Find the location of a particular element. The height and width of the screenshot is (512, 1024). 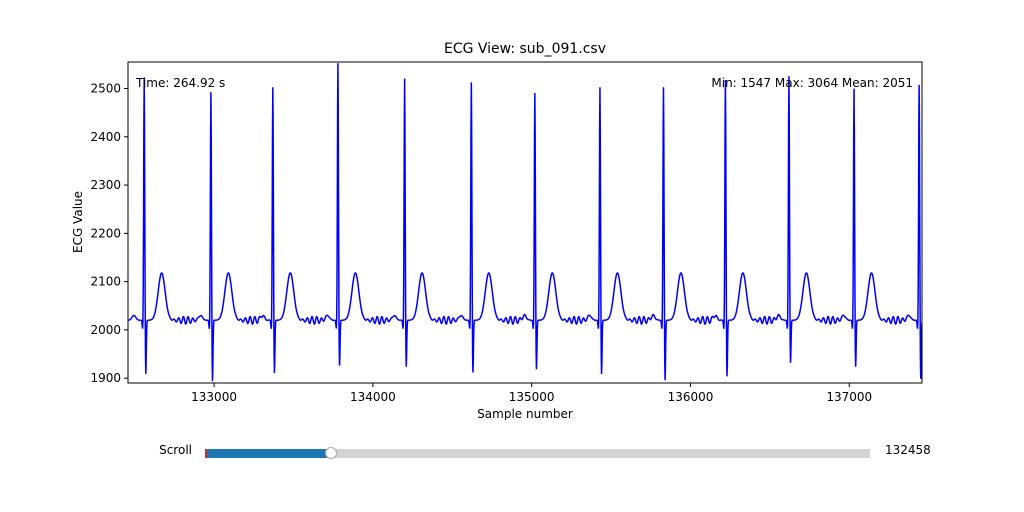

x-tick-label: 133000 is located at coordinates (214, 397).